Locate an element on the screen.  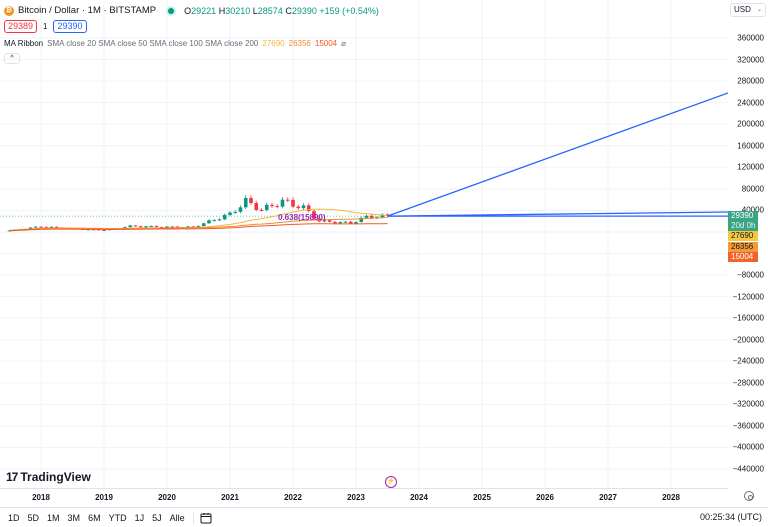
high-label: H is located at coordinates (222, 10).